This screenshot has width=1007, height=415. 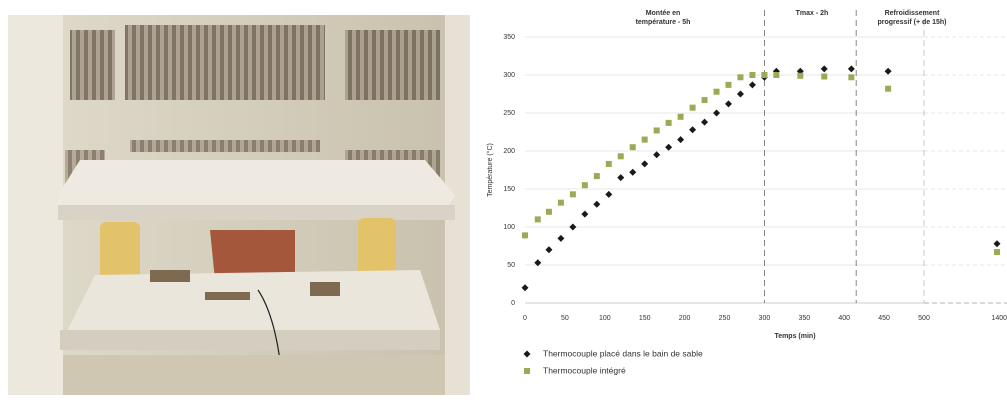 I want to click on y-tick-label: 250, so click(x=509, y=113).